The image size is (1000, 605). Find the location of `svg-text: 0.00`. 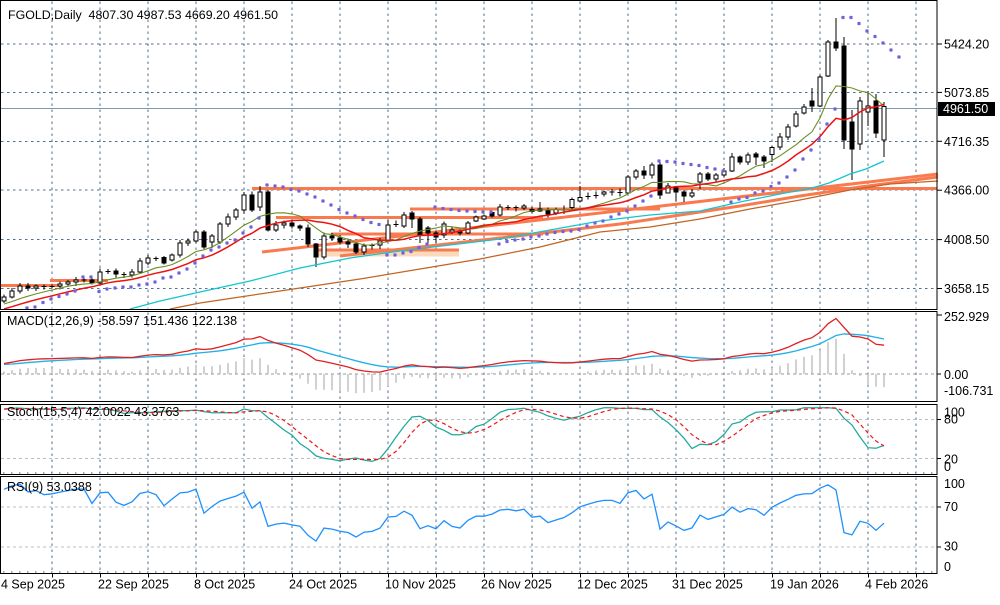

svg-text: 0.00 is located at coordinates (956, 375).